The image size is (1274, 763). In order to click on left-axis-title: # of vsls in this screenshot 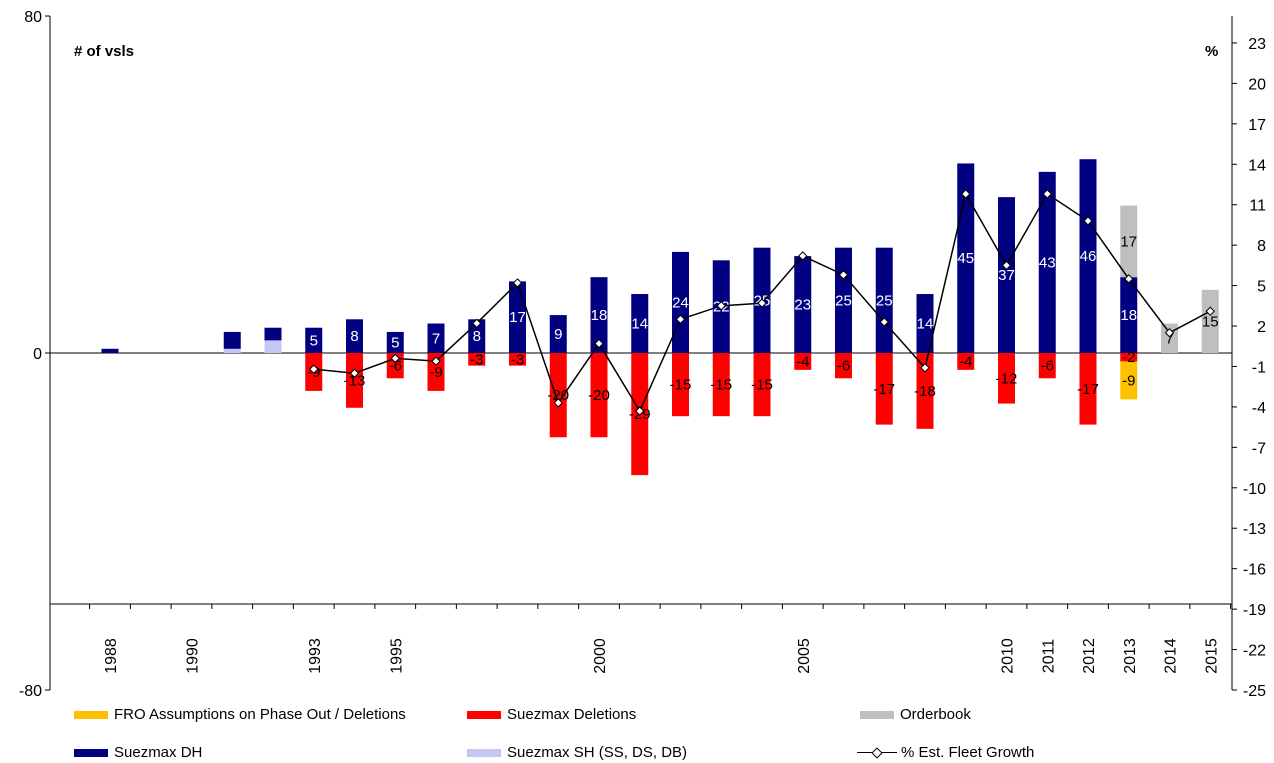, I will do `click(104, 51)`.